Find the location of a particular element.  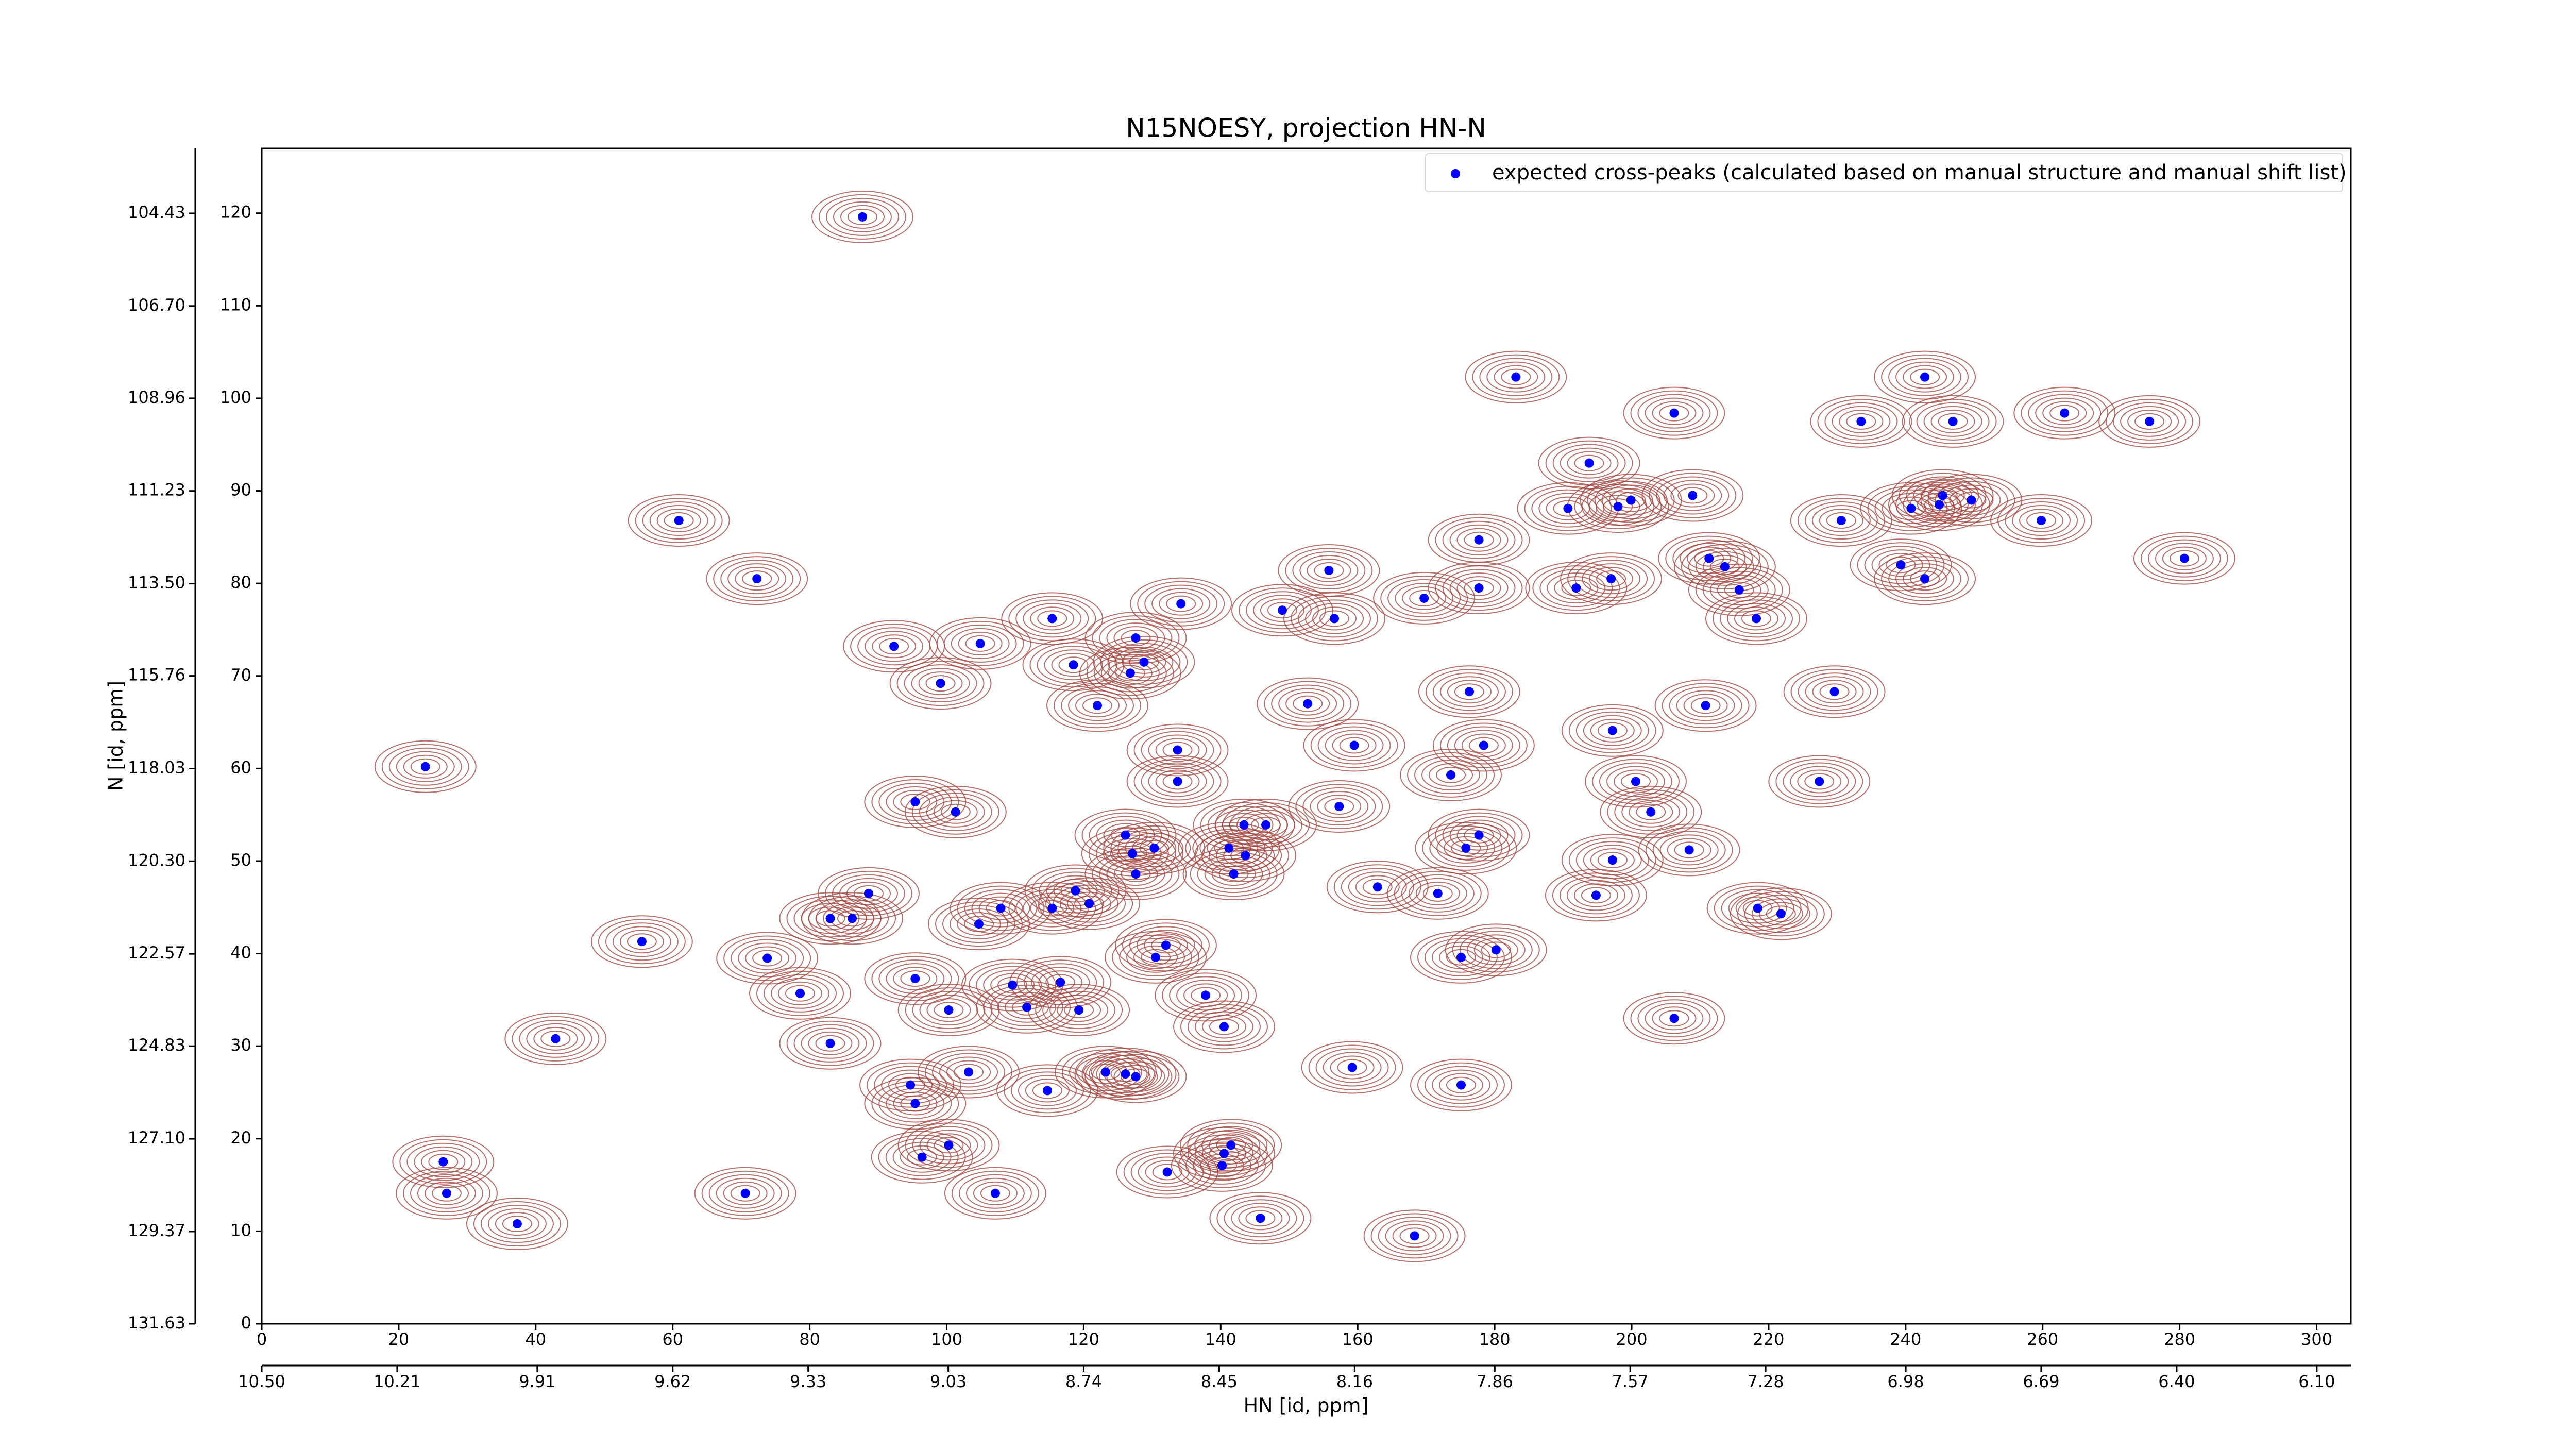

y2-tick-label: 127.10 is located at coordinates (156, 1138).